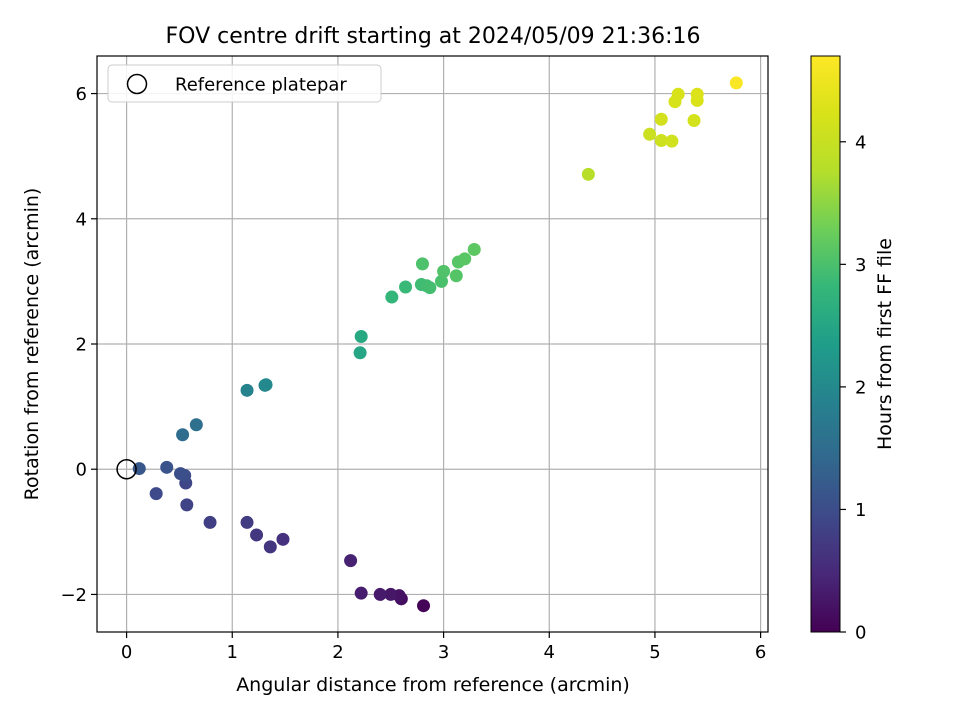  I want to click on y-axis-ticks: −2 0 2 4 6, so click(78, 345).